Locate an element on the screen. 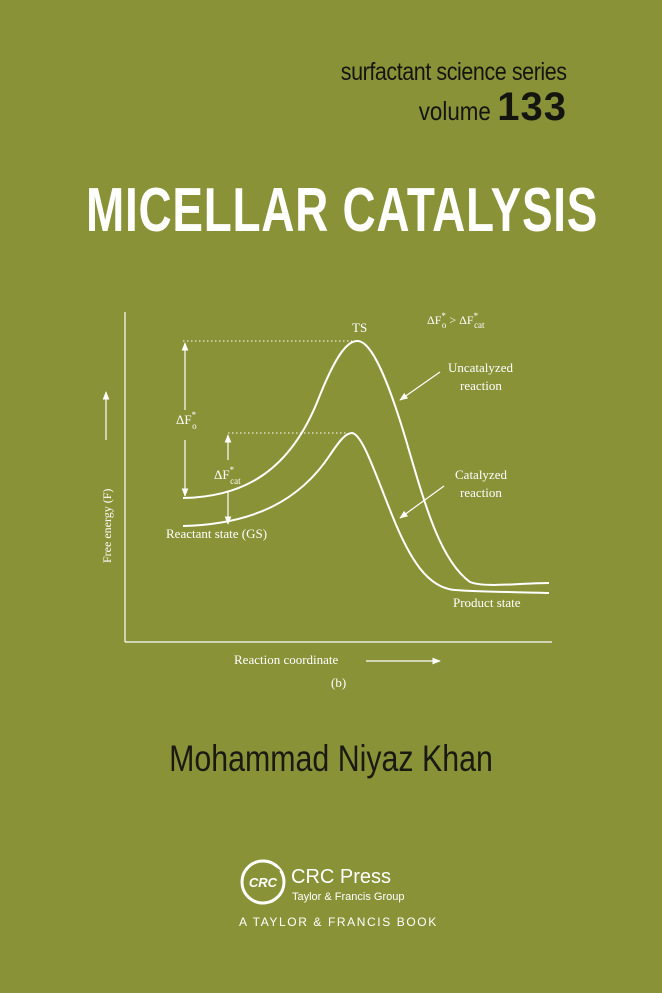 This screenshot has width=662, height=993. delta-o-label: ΔF* o is located at coordinates (186, 420).